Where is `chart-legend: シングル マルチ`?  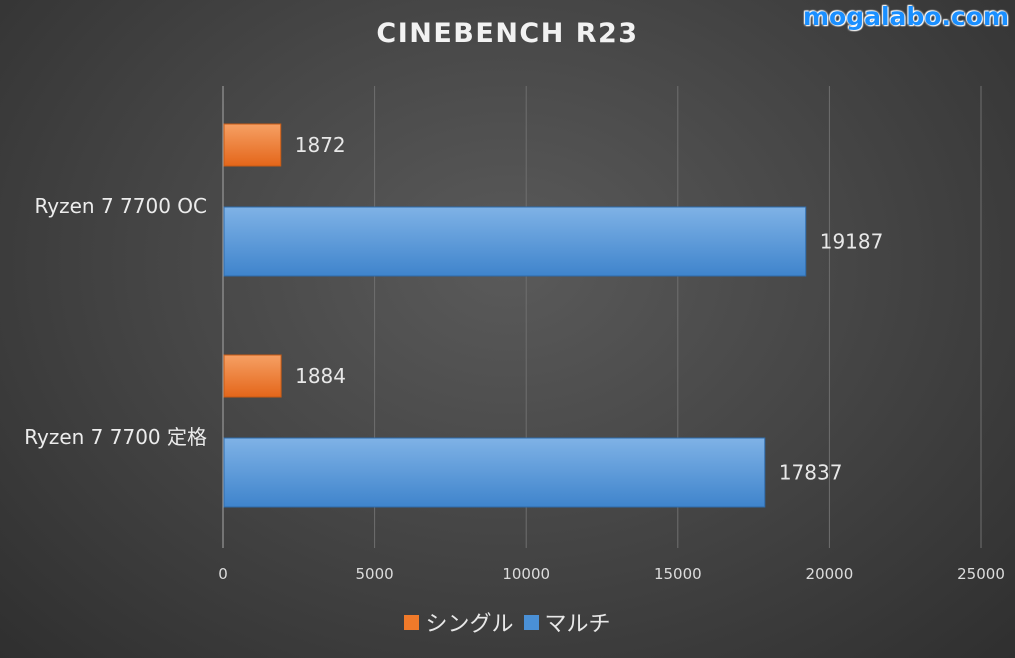 chart-legend: シングル マルチ is located at coordinates (507, 622).